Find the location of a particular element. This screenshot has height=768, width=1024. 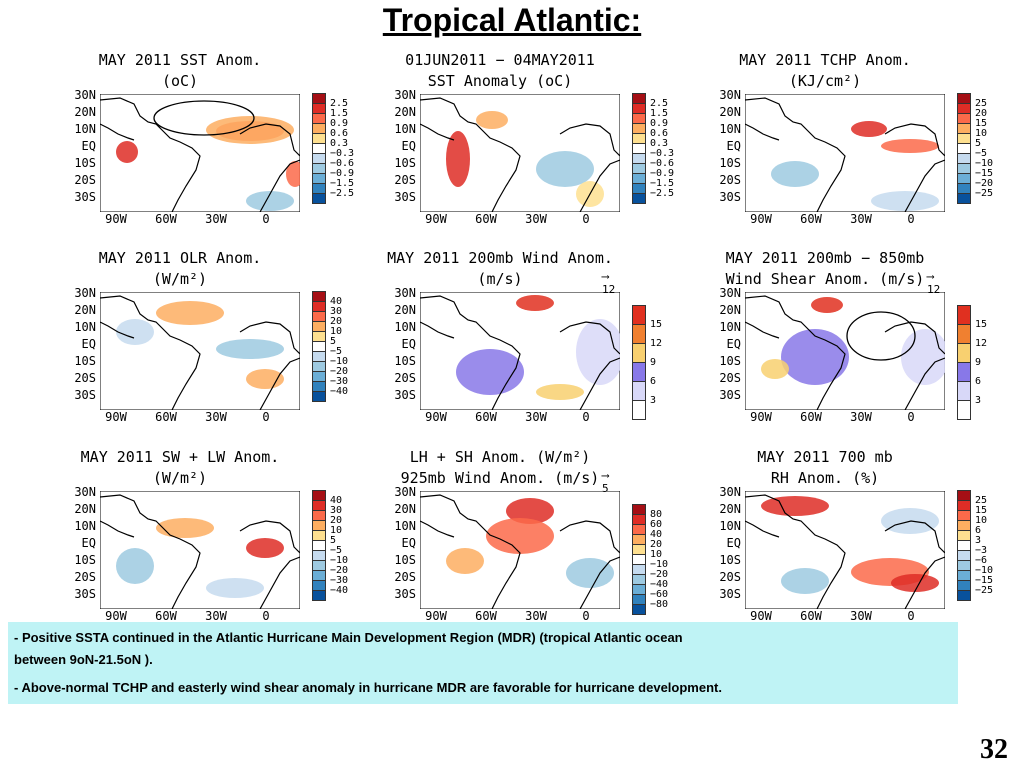

wind-reference-value: 12 is located at coordinates (609, 289).